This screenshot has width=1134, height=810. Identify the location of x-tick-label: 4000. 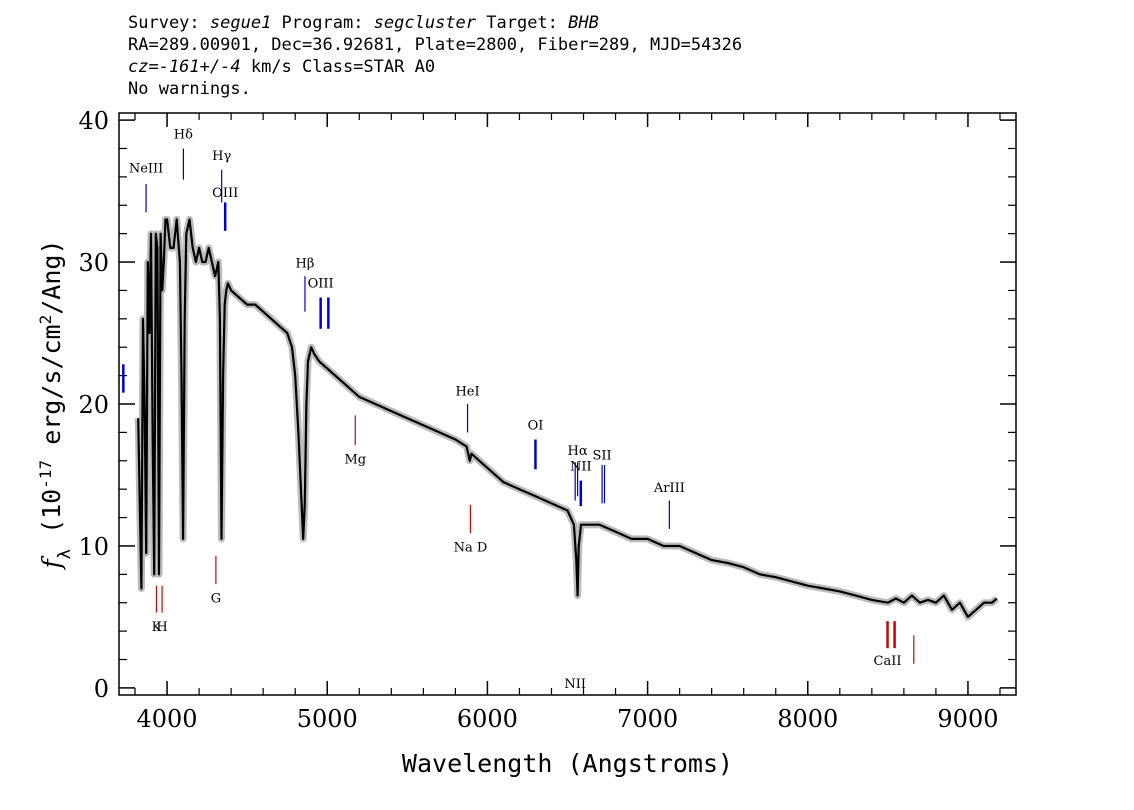
(167, 719).